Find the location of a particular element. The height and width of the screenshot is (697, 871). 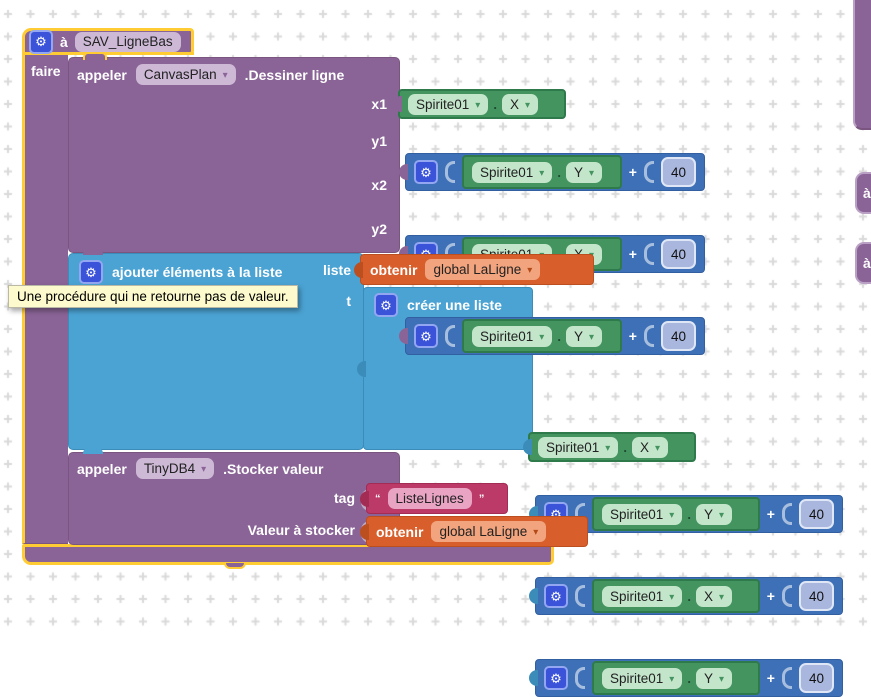

procedure-block-header: à SAV_LigneBas is located at coordinates (108, 41).